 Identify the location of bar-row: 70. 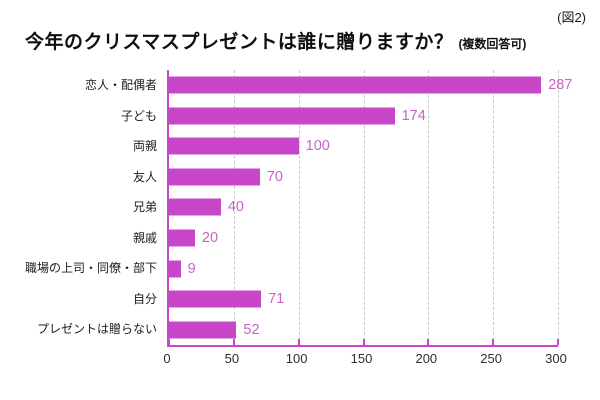
(363, 177).